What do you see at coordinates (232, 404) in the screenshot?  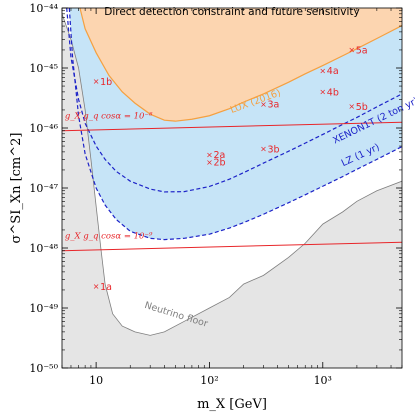 I see `x-axis-label: m_X [GeV]` at bounding box center [232, 404].